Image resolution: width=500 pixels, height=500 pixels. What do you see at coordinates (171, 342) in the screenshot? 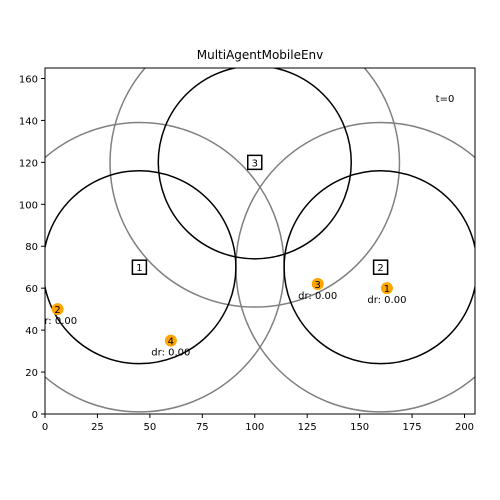
I see `user-id-label: 4` at bounding box center [171, 342].